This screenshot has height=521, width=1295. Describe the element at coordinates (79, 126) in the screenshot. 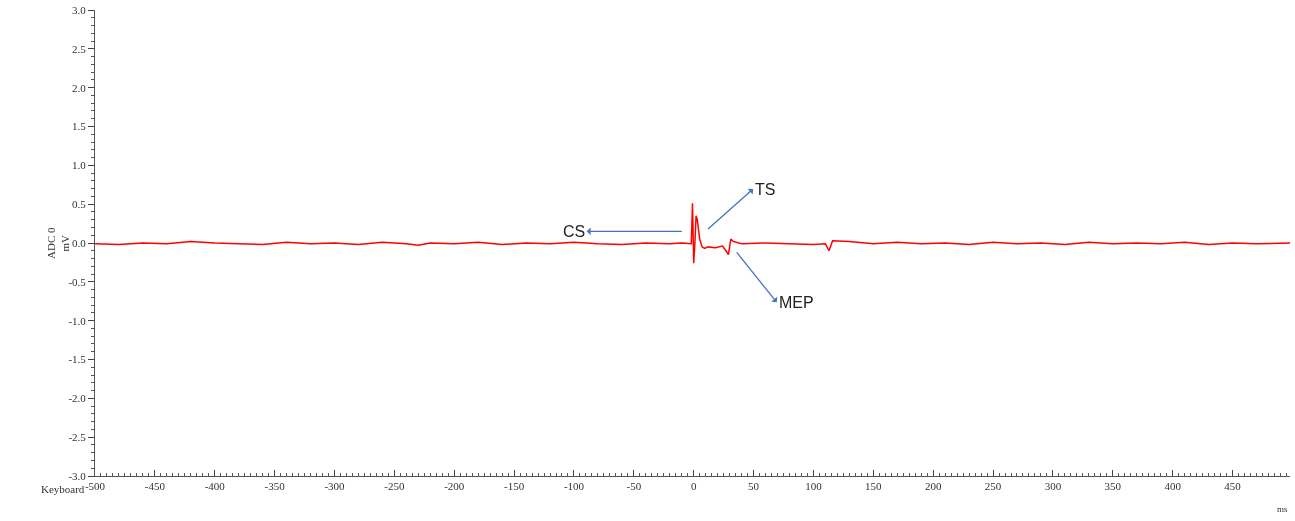

I see `y-tick-label: 1.5` at that location.